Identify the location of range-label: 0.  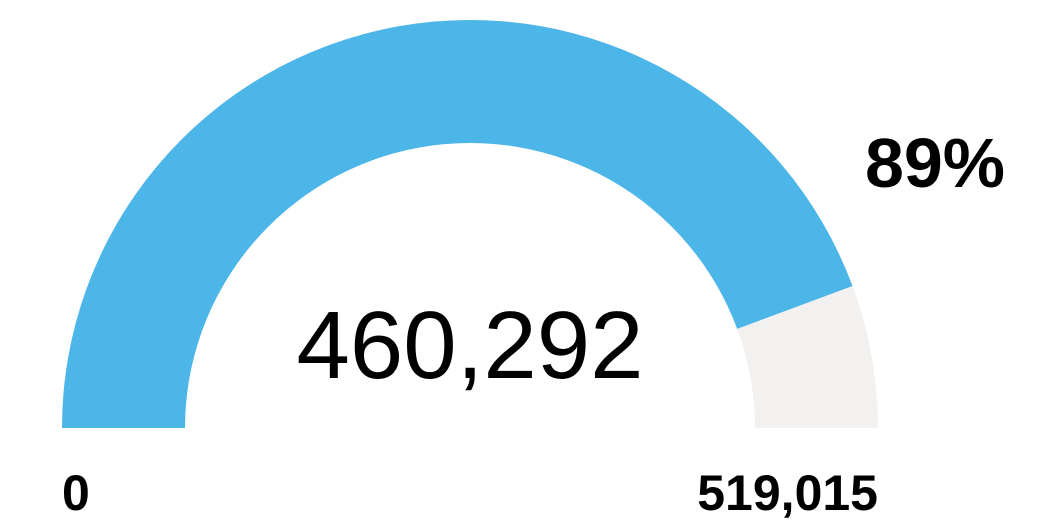
(76, 493).